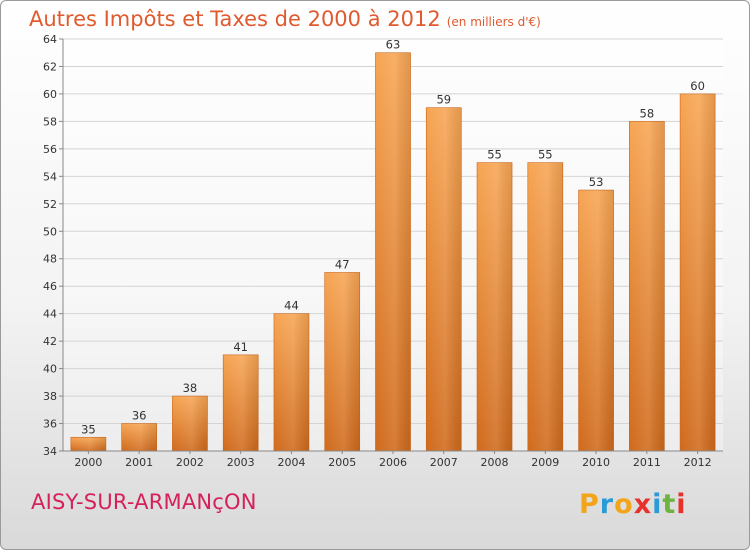 This screenshot has width=750, height=550. I want to click on y-tick-label: 46, so click(50, 286).